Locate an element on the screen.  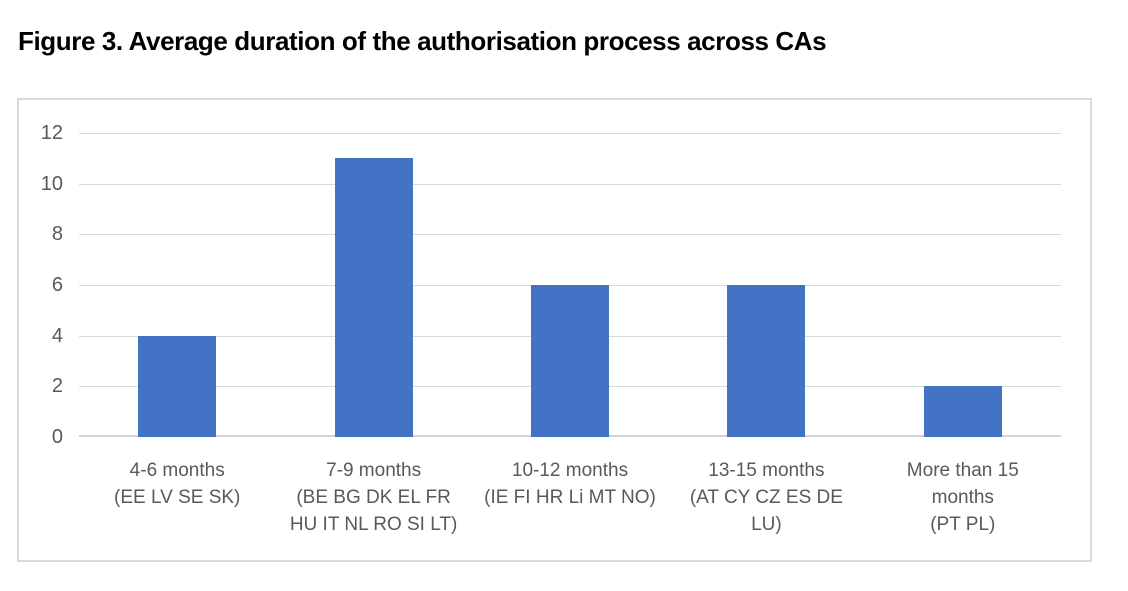
x-axis-category-label: 4-6 months (EE LV SE SK) is located at coordinates (177, 484).